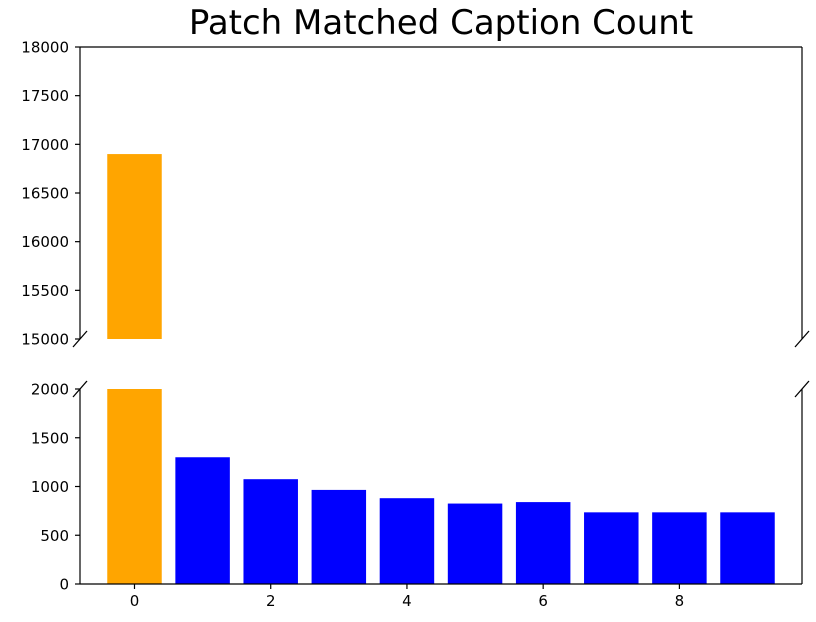 Image resolution: width=816 pixels, height=622 pixels. Describe the element at coordinates (50, 487) in the screenshot. I see `lower-y-tick-label: 1000` at that location.